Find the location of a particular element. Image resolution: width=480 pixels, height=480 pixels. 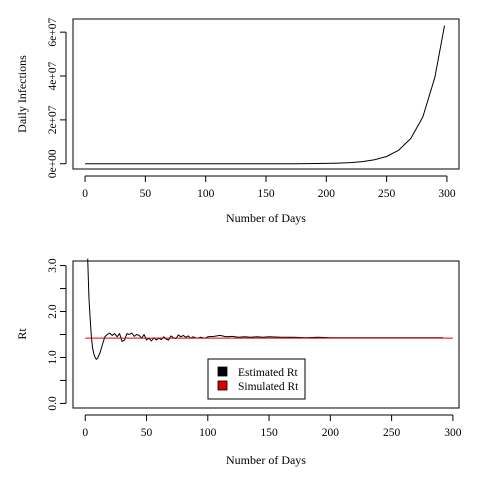

y-tick-label: 6e+07 is located at coordinates (53, 31).